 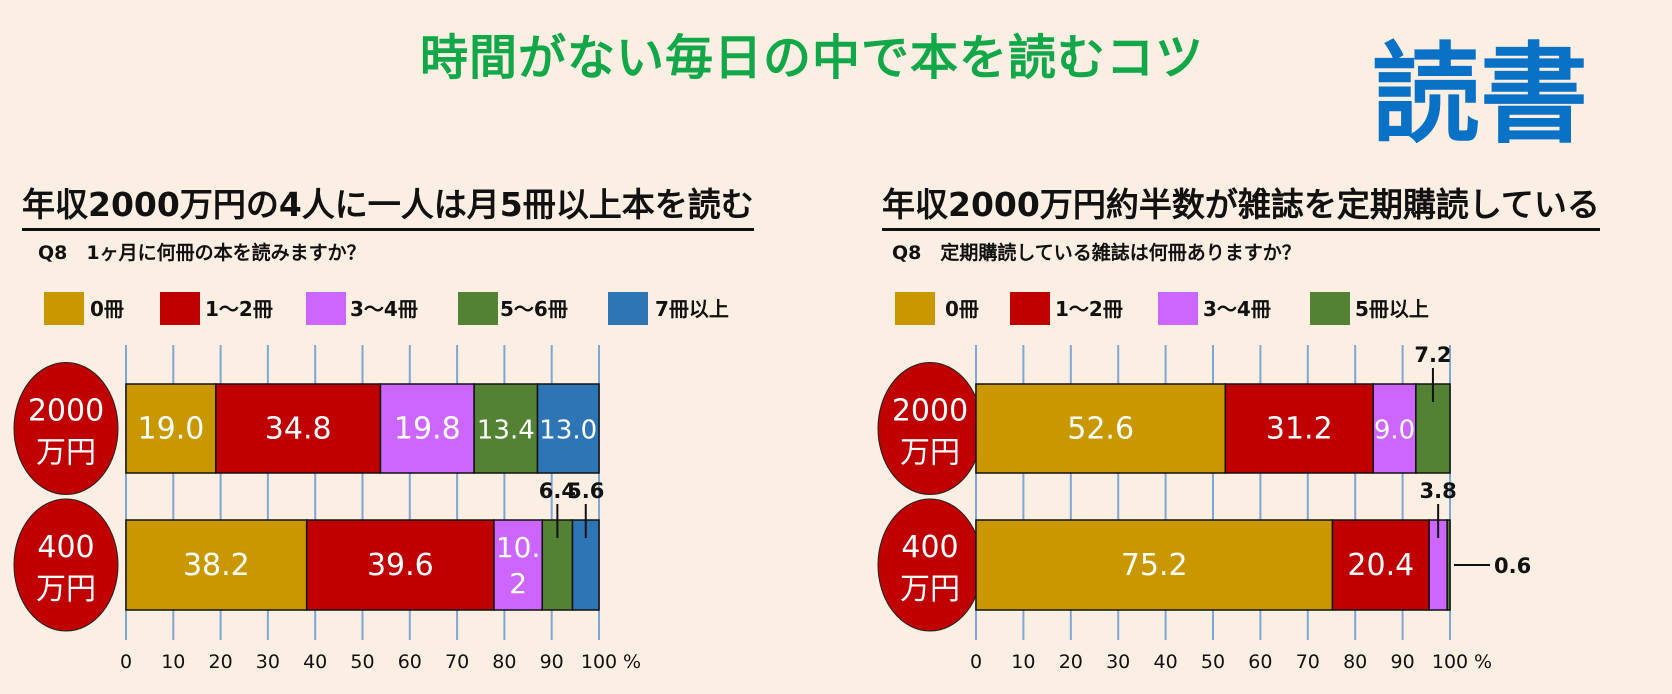 I want to click on legend-label: 5～6冊, so click(x=534, y=309).